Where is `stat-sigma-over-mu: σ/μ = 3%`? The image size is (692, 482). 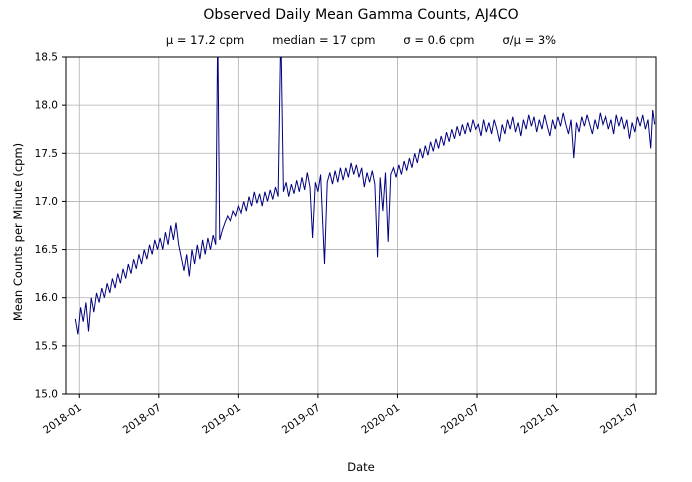
stat-sigma-over-mu: σ/μ = 3% is located at coordinates (529, 40).